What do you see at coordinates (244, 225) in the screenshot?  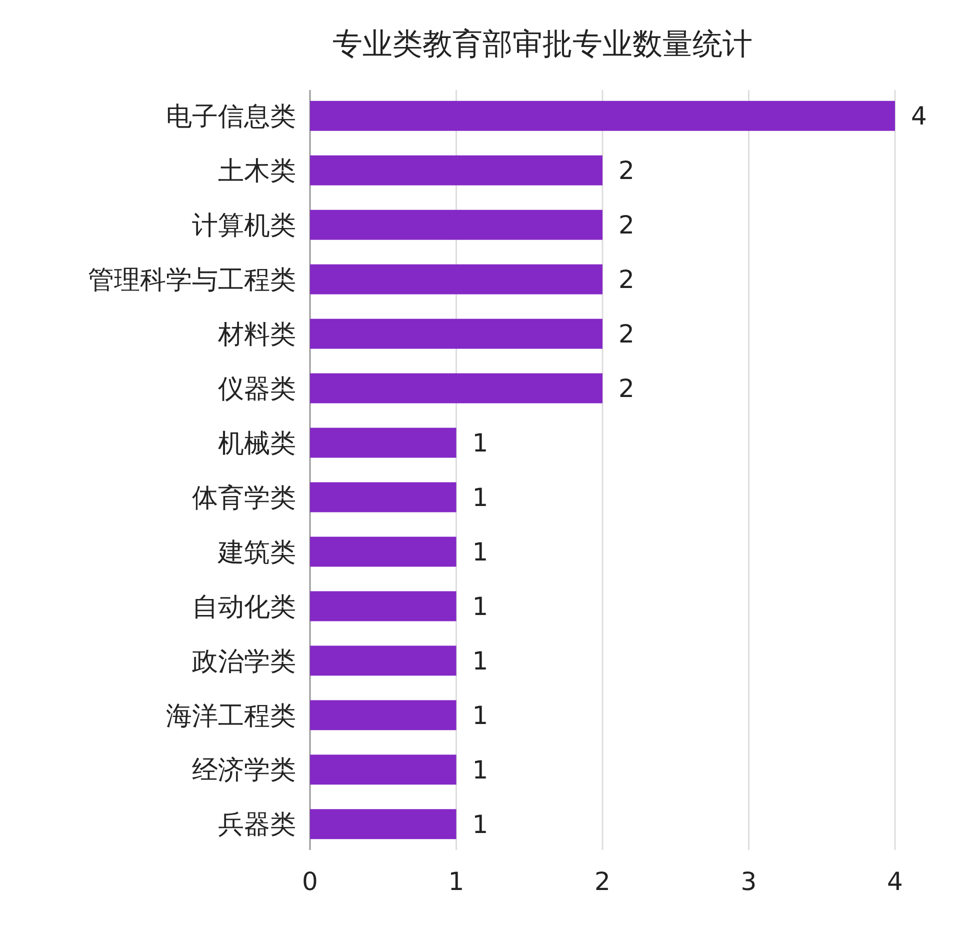 I see `y-tick-label: 计算机类` at bounding box center [244, 225].